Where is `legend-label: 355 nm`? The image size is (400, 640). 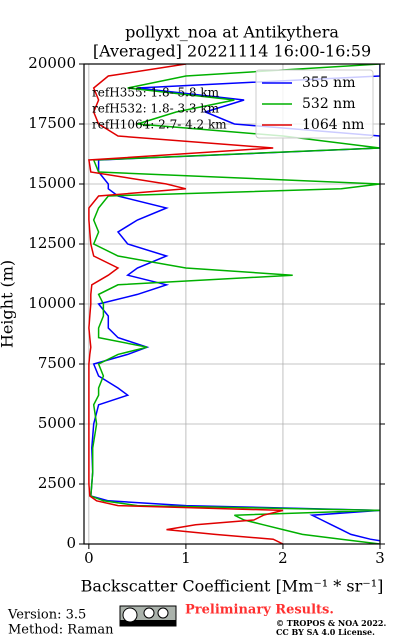 legend-label: 355 nm is located at coordinates (328, 83).